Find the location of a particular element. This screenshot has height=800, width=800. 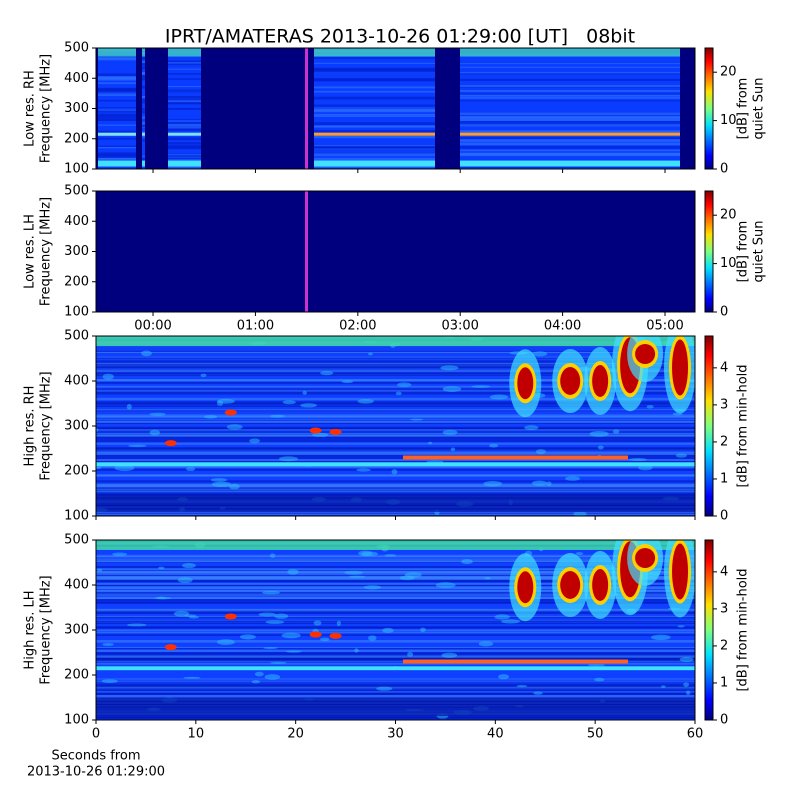

x-tick-label: 0 is located at coordinates (96, 734).